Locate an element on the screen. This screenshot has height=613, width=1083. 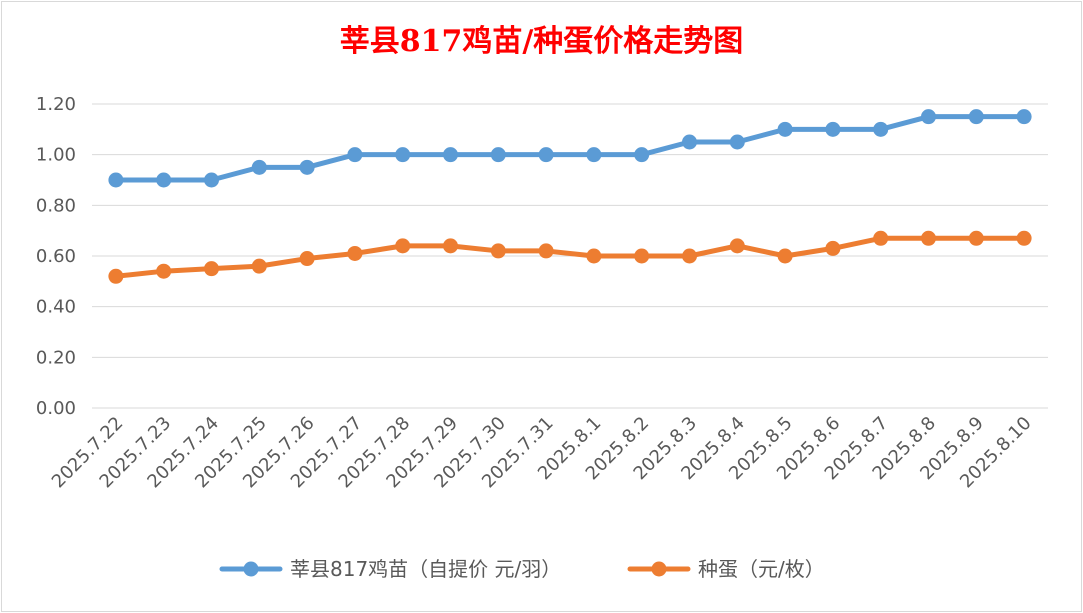
chart-title: 莘县817鸡苗/种蛋价格走势图 is located at coordinates (541, 41).